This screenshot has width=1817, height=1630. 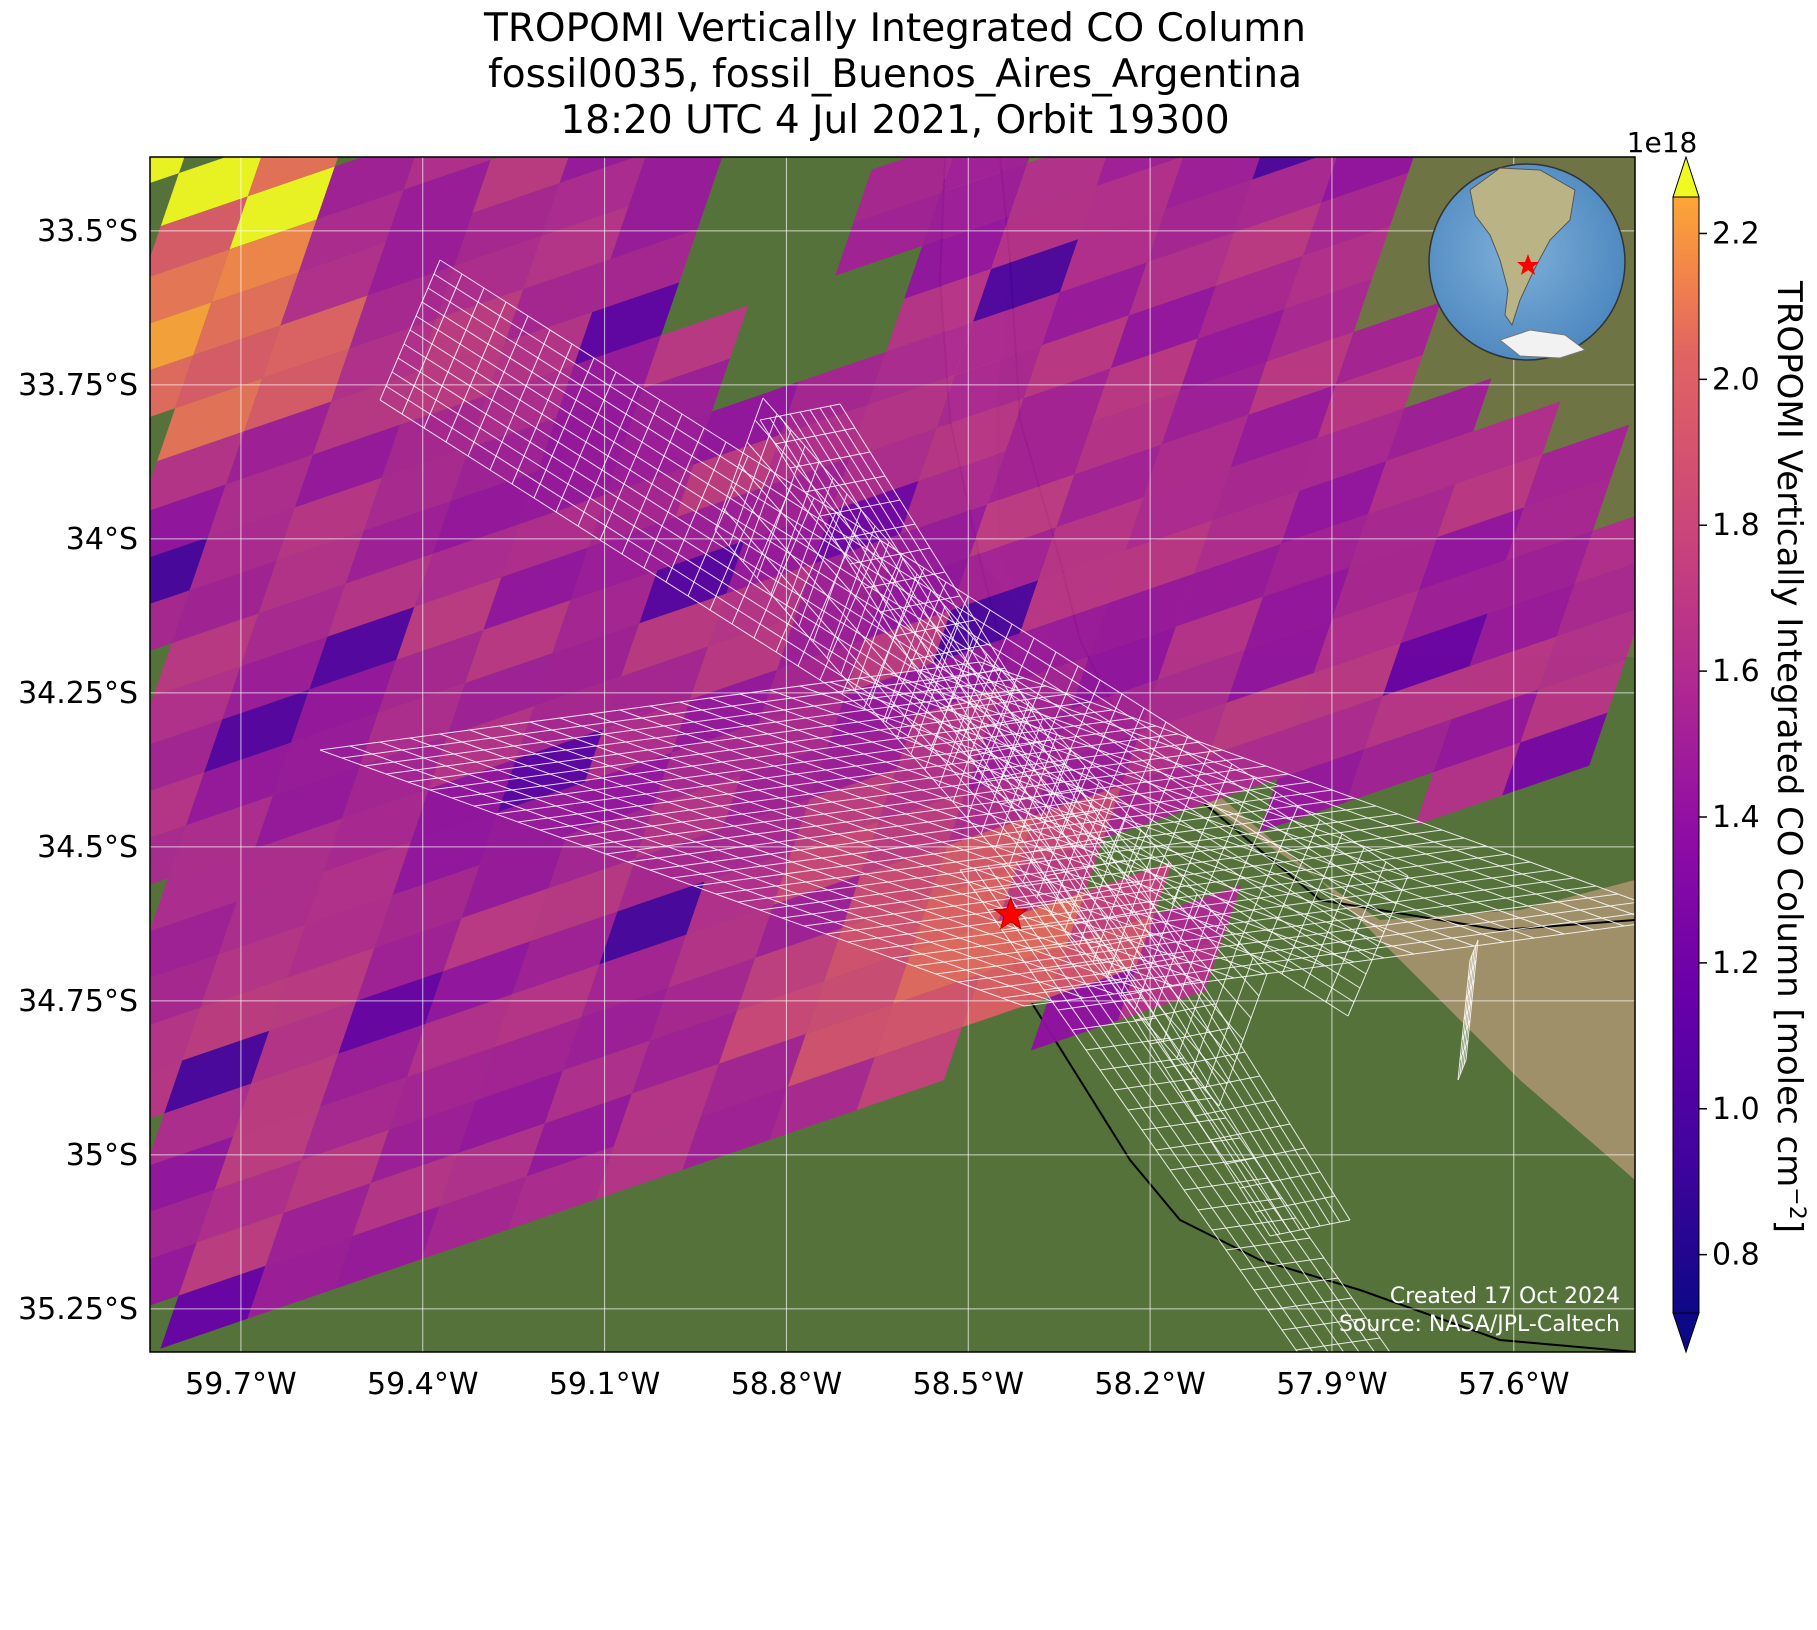 What do you see at coordinates (1736, 525) in the screenshot?
I see `colorbar-tick-label: 1.8` at bounding box center [1736, 525].